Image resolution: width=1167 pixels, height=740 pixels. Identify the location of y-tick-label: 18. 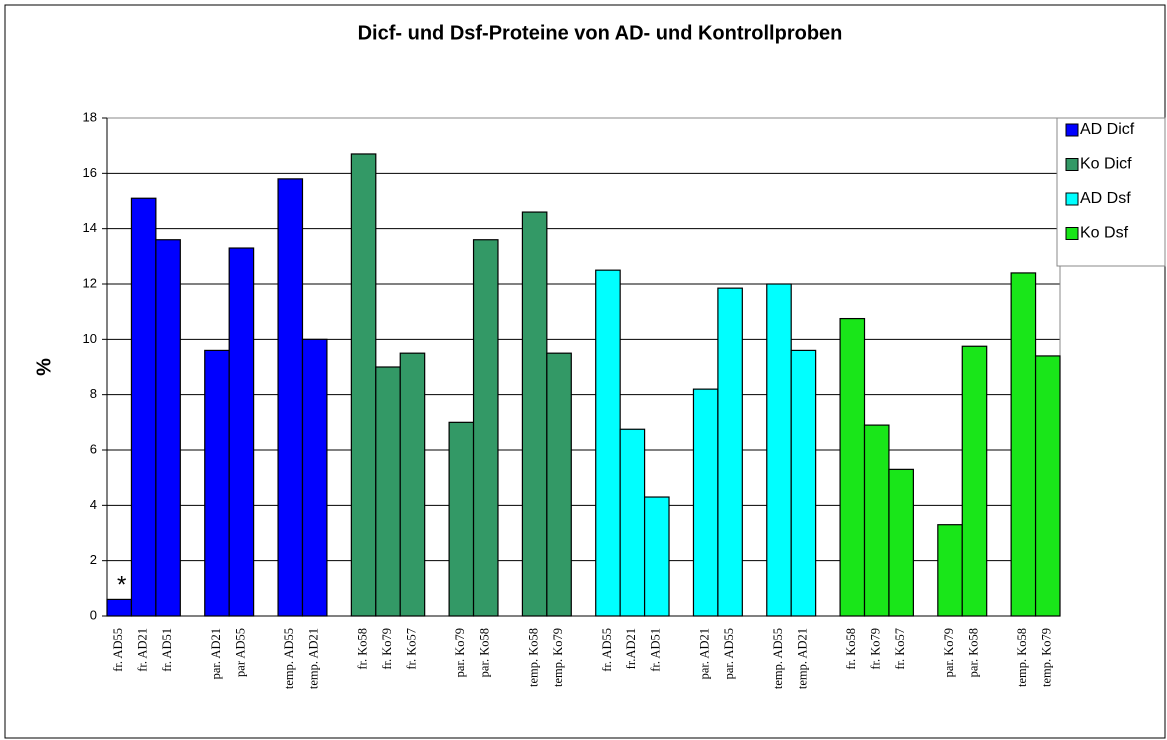
(90, 116).